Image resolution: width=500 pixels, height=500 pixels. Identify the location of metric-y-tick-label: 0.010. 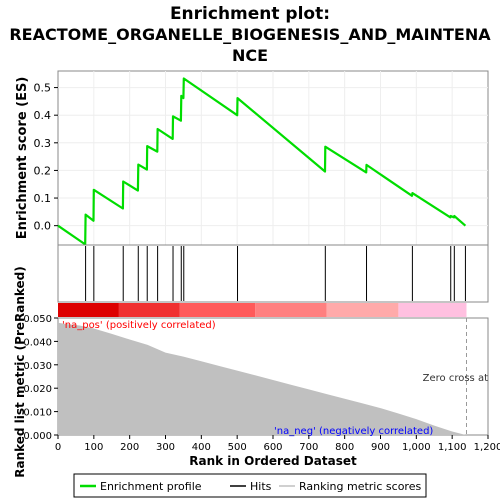
(37, 413).